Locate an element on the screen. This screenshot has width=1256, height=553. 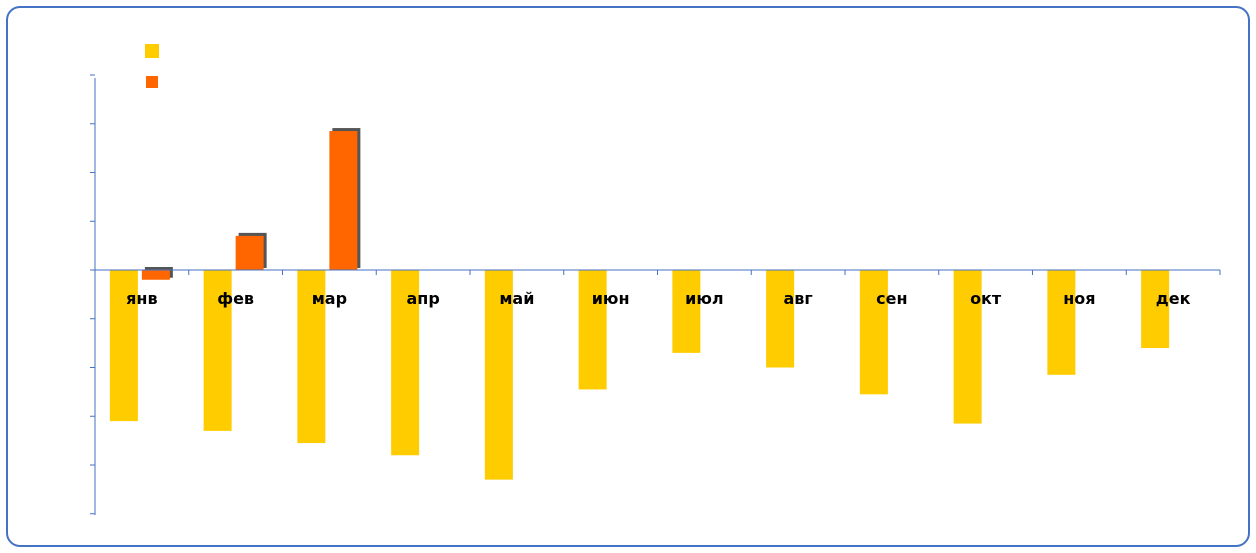
x-tick-labels: янв фев мар апр май июн июл авг сен окт ноя дек is located at coordinates (658, 298).